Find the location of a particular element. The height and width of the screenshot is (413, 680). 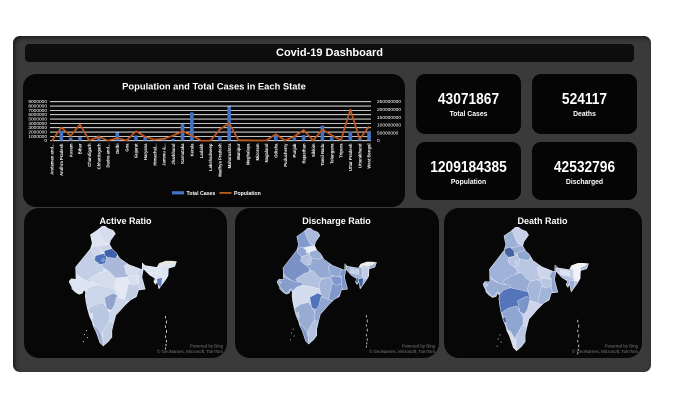

svg-text: Jharkhand is located at coordinates (173, 154).